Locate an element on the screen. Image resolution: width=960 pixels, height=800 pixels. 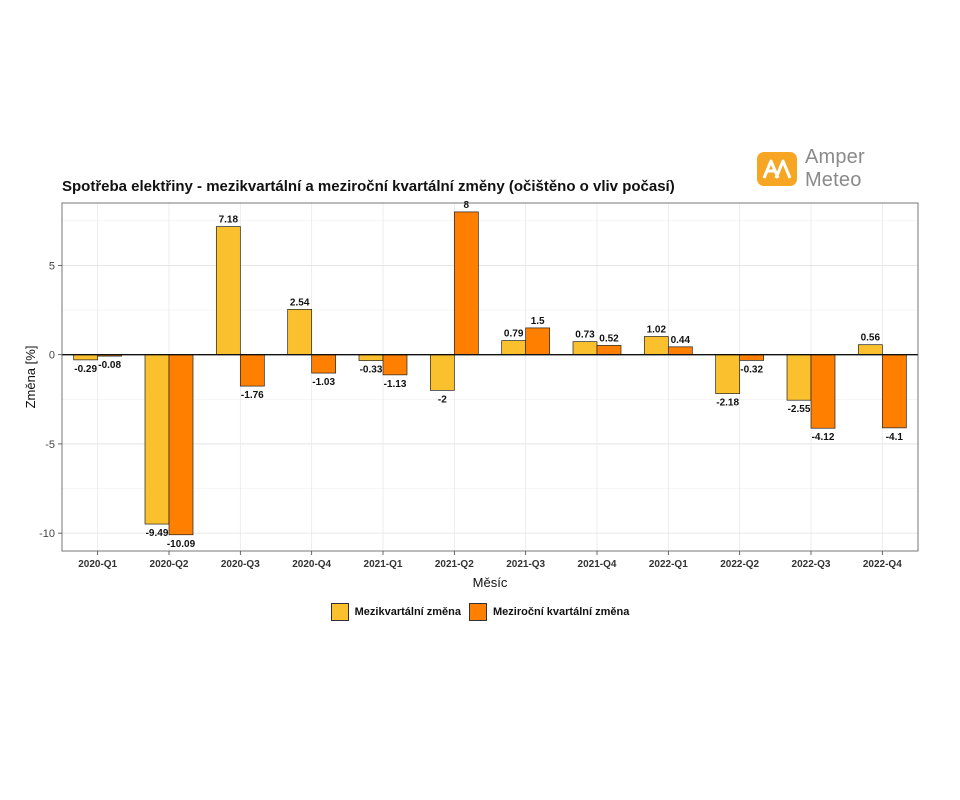
x-tick-label: 2020-Q4 is located at coordinates (311, 564).